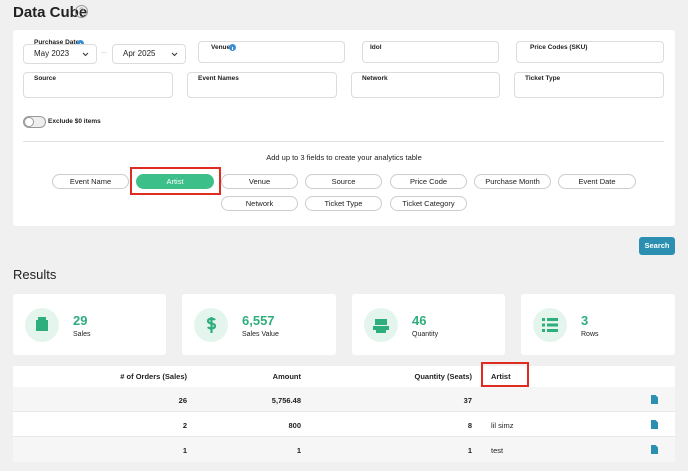 This screenshot has height=471, width=688. What do you see at coordinates (221, 47) in the screenshot?
I see `filter-label: Venue` at bounding box center [221, 47].